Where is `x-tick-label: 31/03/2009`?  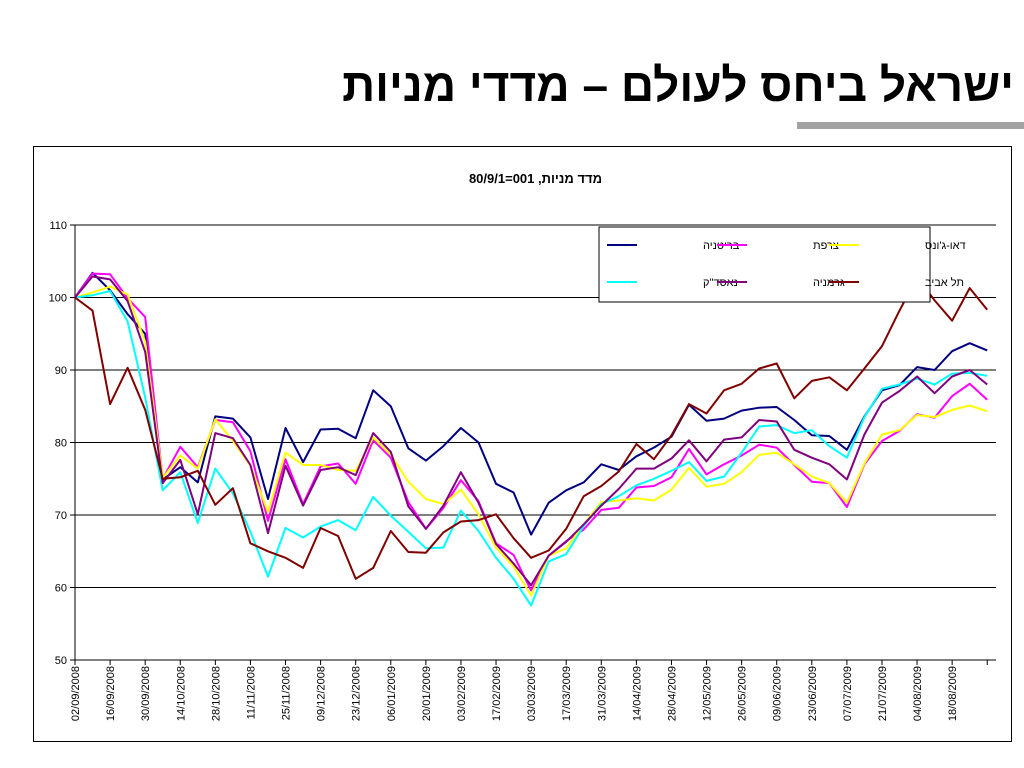
x-tick-label: 31/03/2009 is located at coordinates (602, 693).